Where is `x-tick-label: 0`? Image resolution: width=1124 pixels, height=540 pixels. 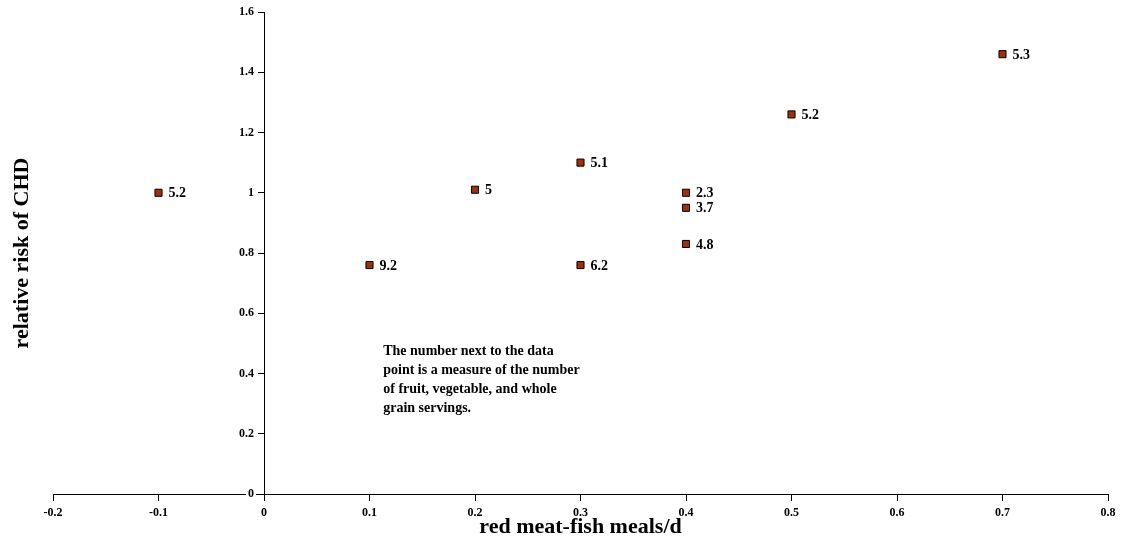 x-tick-label: 0 is located at coordinates (264, 512).